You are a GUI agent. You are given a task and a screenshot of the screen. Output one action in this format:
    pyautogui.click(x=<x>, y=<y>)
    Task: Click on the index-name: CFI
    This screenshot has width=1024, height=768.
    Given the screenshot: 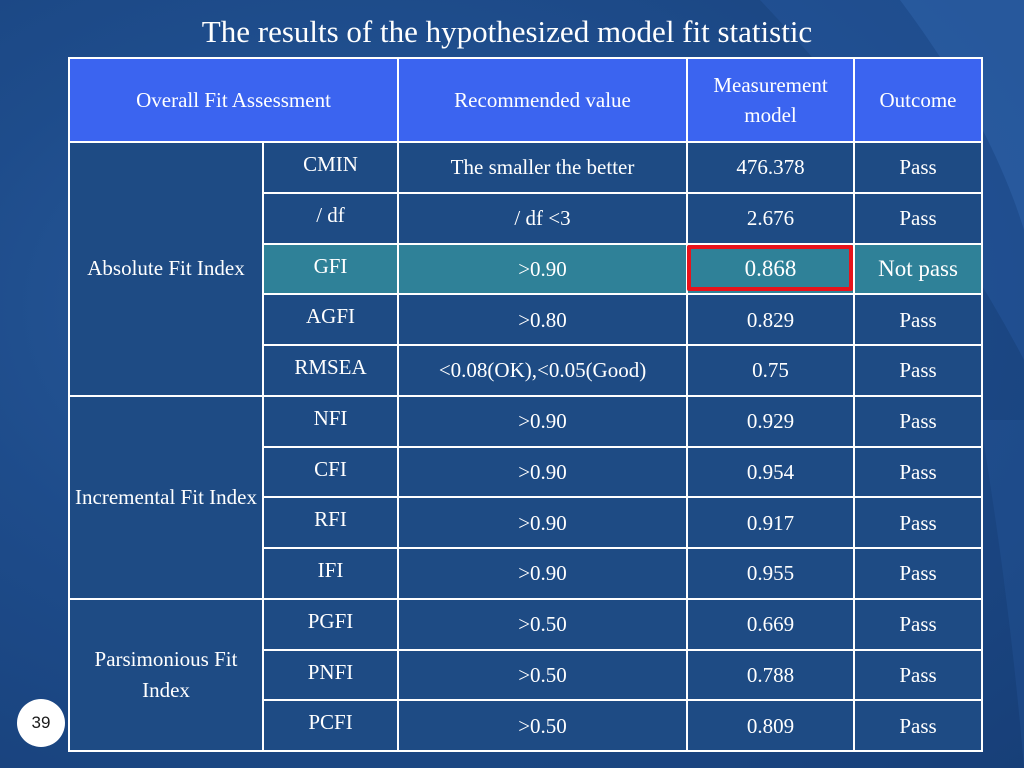 What is the action you would take?
    pyautogui.click(x=330, y=472)
    